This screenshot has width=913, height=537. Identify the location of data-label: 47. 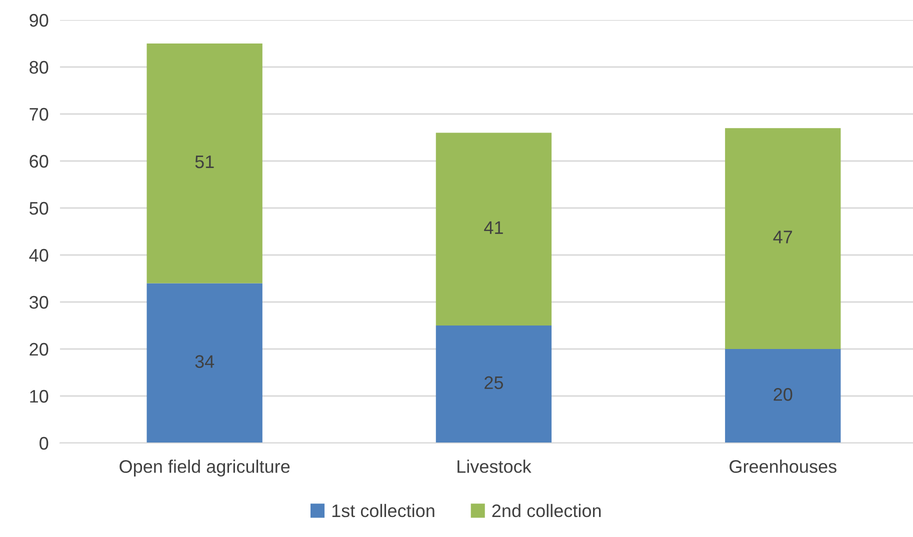
(782, 237).